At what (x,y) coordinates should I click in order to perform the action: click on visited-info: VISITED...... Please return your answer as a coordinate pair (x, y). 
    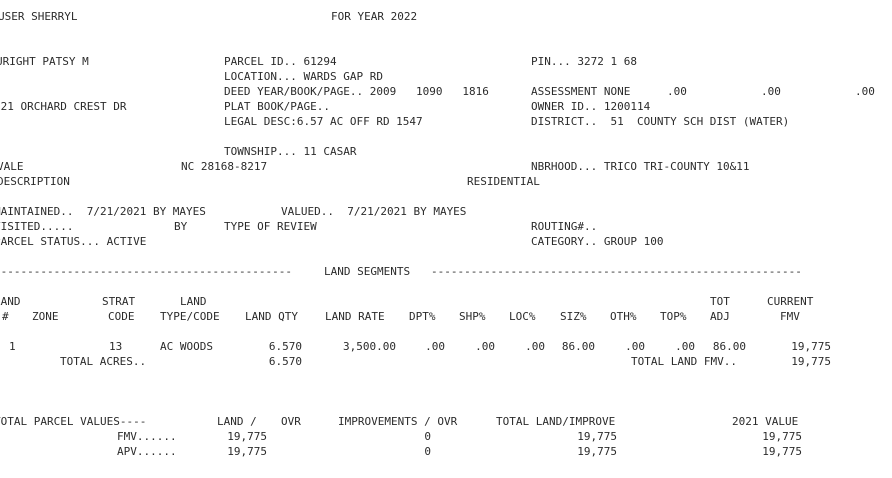
    Looking at the image, I should click on (37, 226).